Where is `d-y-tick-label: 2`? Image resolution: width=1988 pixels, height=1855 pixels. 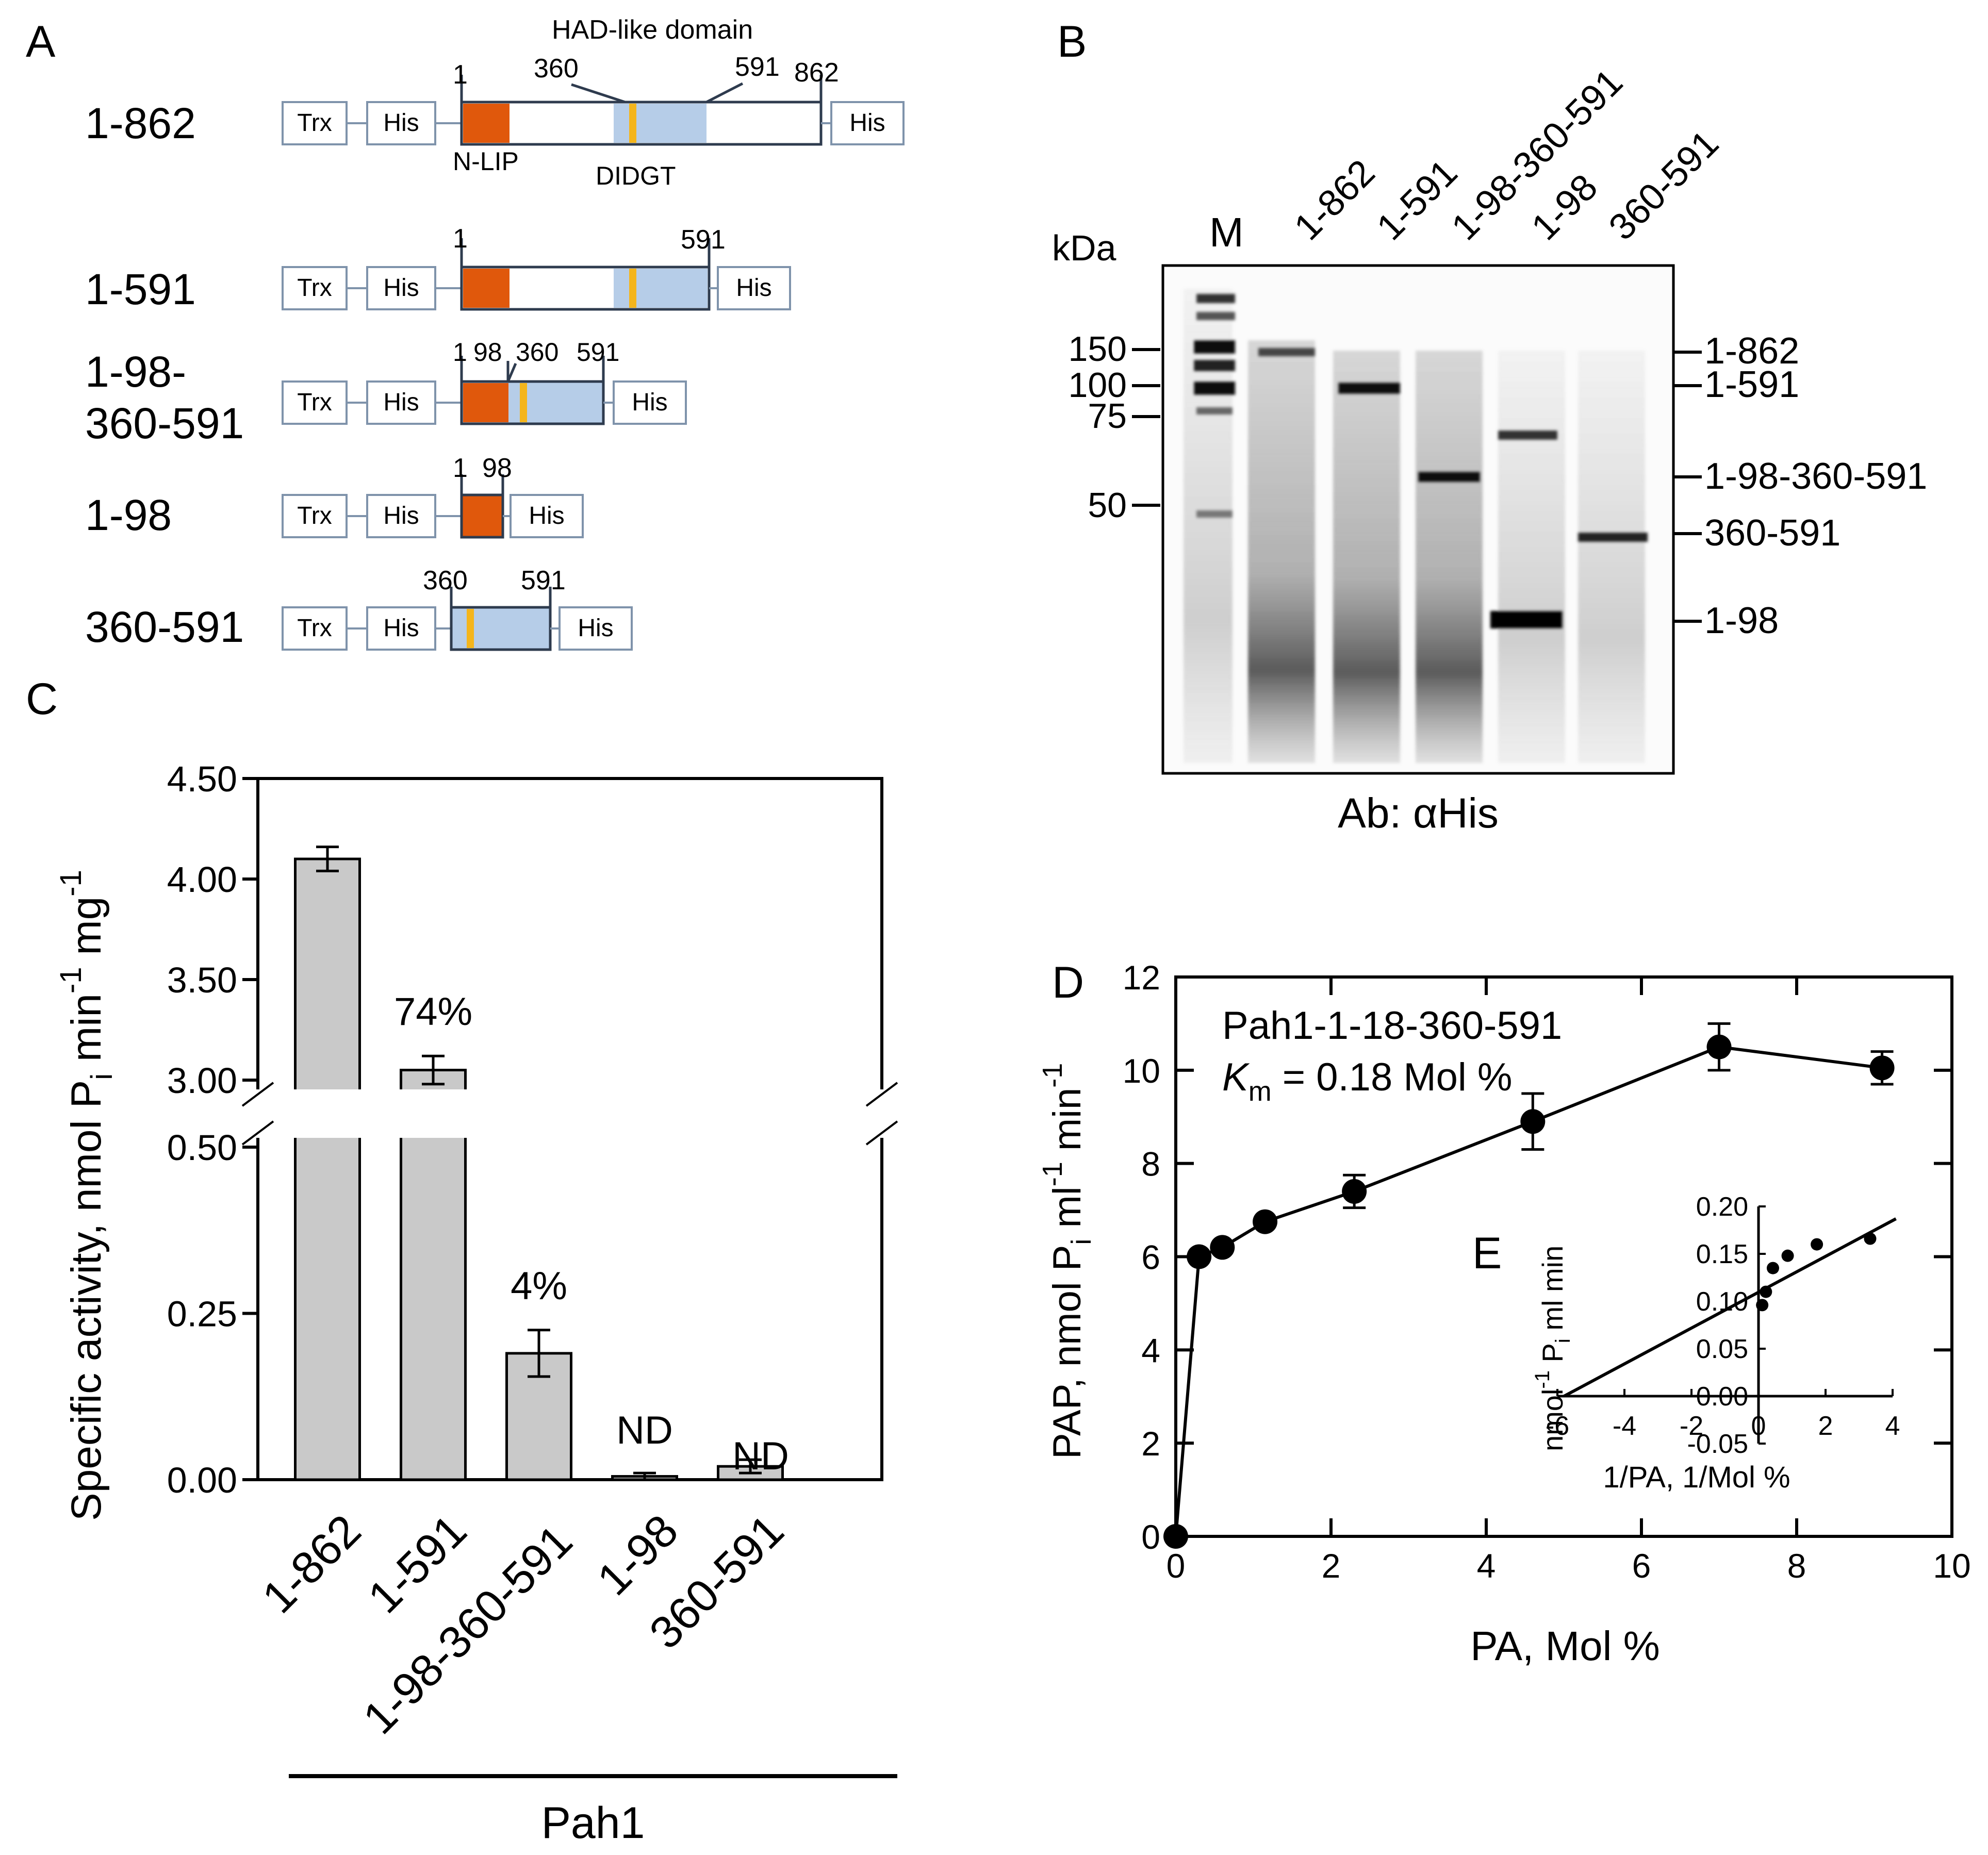 d-y-tick-label: 2 is located at coordinates (1150, 1444).